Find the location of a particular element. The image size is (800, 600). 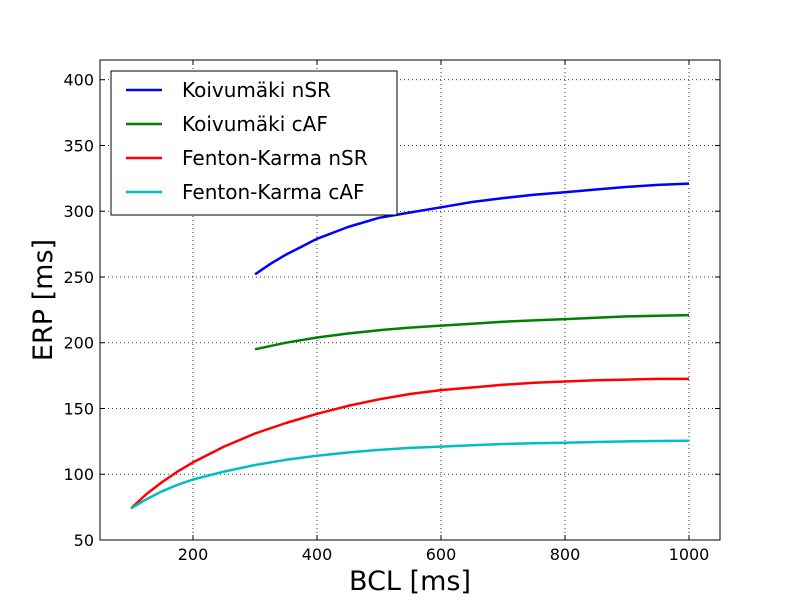

y-tick-label: 250 is located at coordinates (78, 277).